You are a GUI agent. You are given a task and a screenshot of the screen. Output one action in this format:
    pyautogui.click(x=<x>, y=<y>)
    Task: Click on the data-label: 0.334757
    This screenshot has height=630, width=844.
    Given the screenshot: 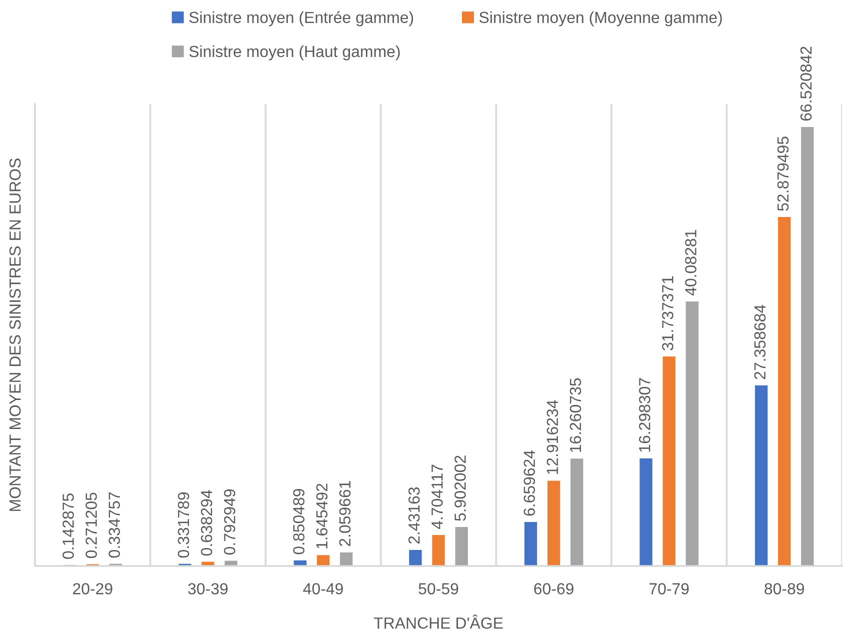 What is the action you would take?
    pyautogui.click(x=114, y=525)
    